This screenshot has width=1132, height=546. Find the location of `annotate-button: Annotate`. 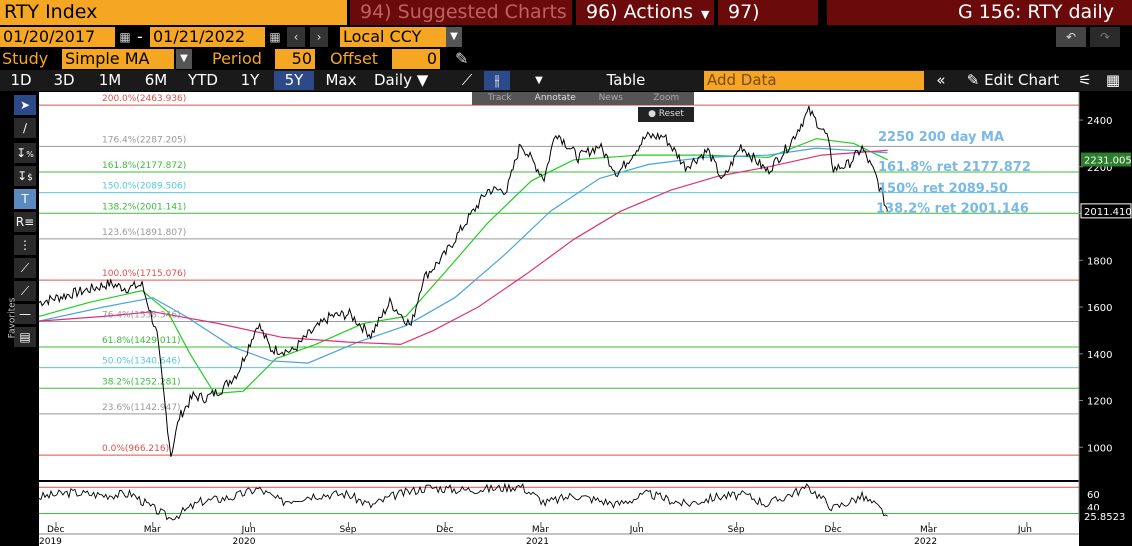

annotate-button: Annotate is located at coordinates (555, 98).